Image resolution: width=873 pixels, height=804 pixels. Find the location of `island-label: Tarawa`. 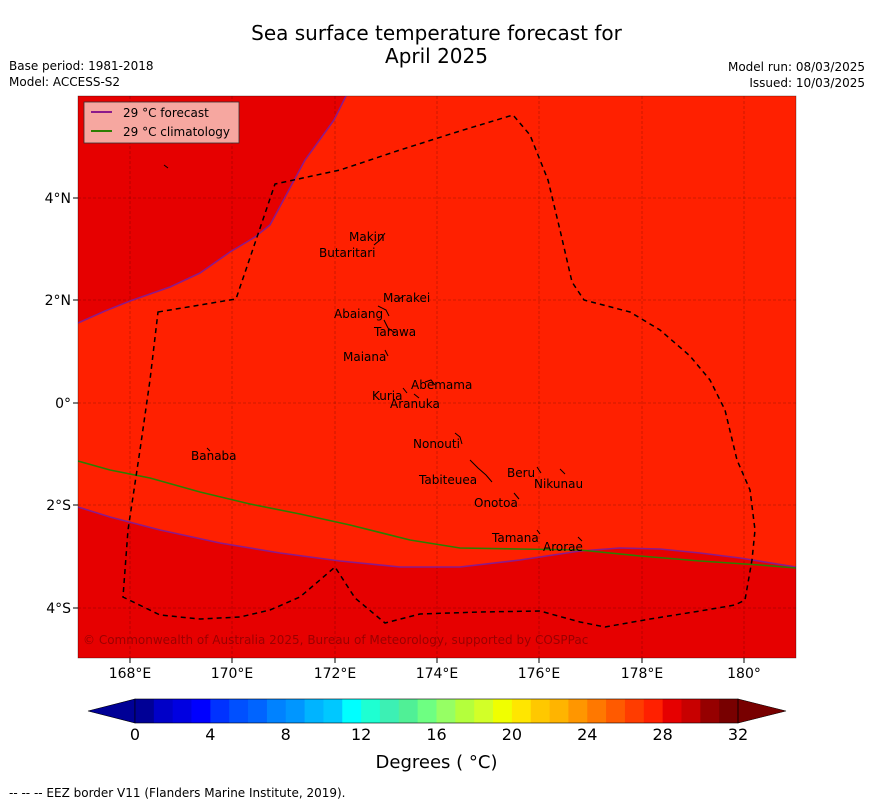

island-label: Tarawa is located at coordinates (394, 332).